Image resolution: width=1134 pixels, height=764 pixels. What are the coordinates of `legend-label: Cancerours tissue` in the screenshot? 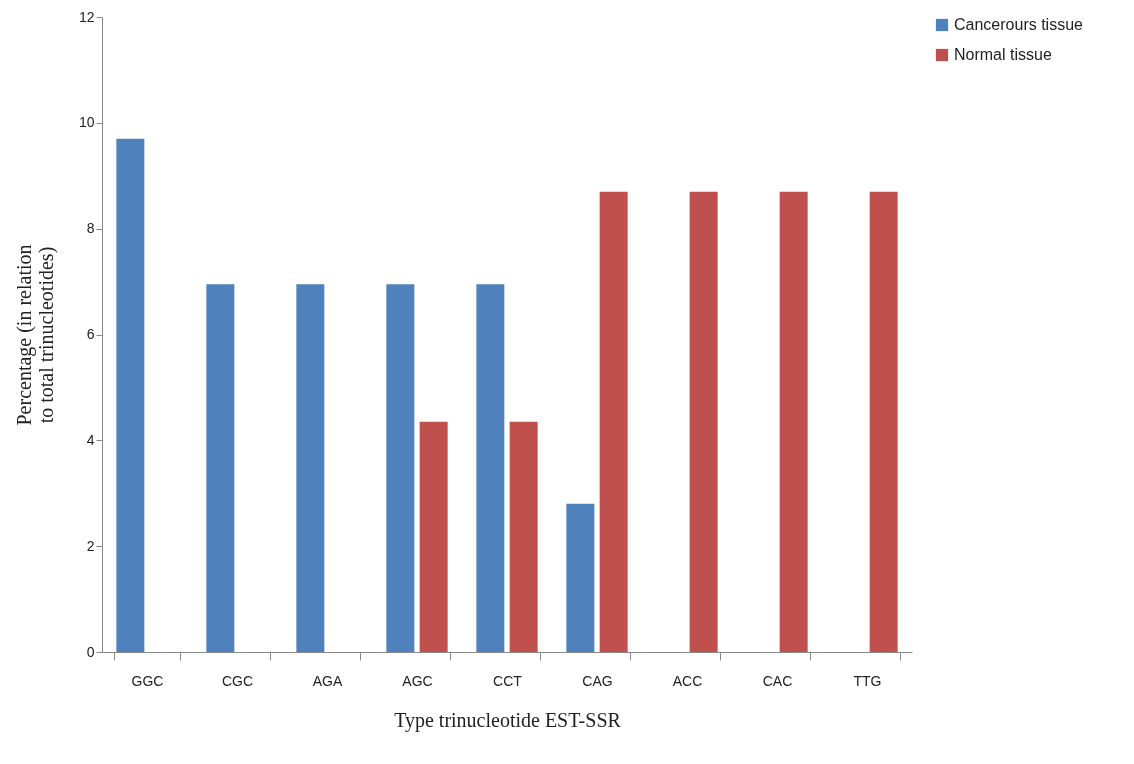 It's located at (1019, 24).